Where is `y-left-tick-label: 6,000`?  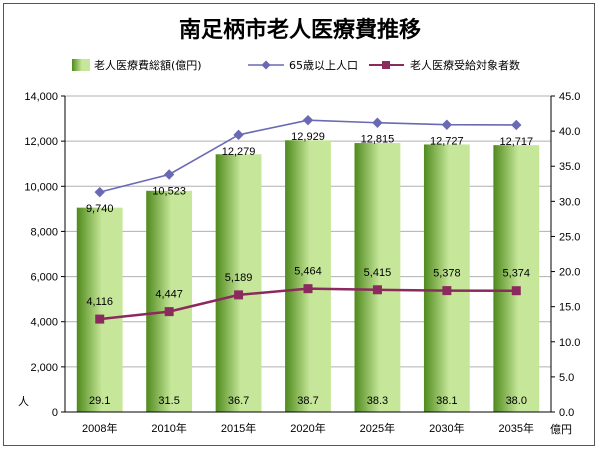 y-left-tick-label: 6,000 is located at coordinates (44, 278).